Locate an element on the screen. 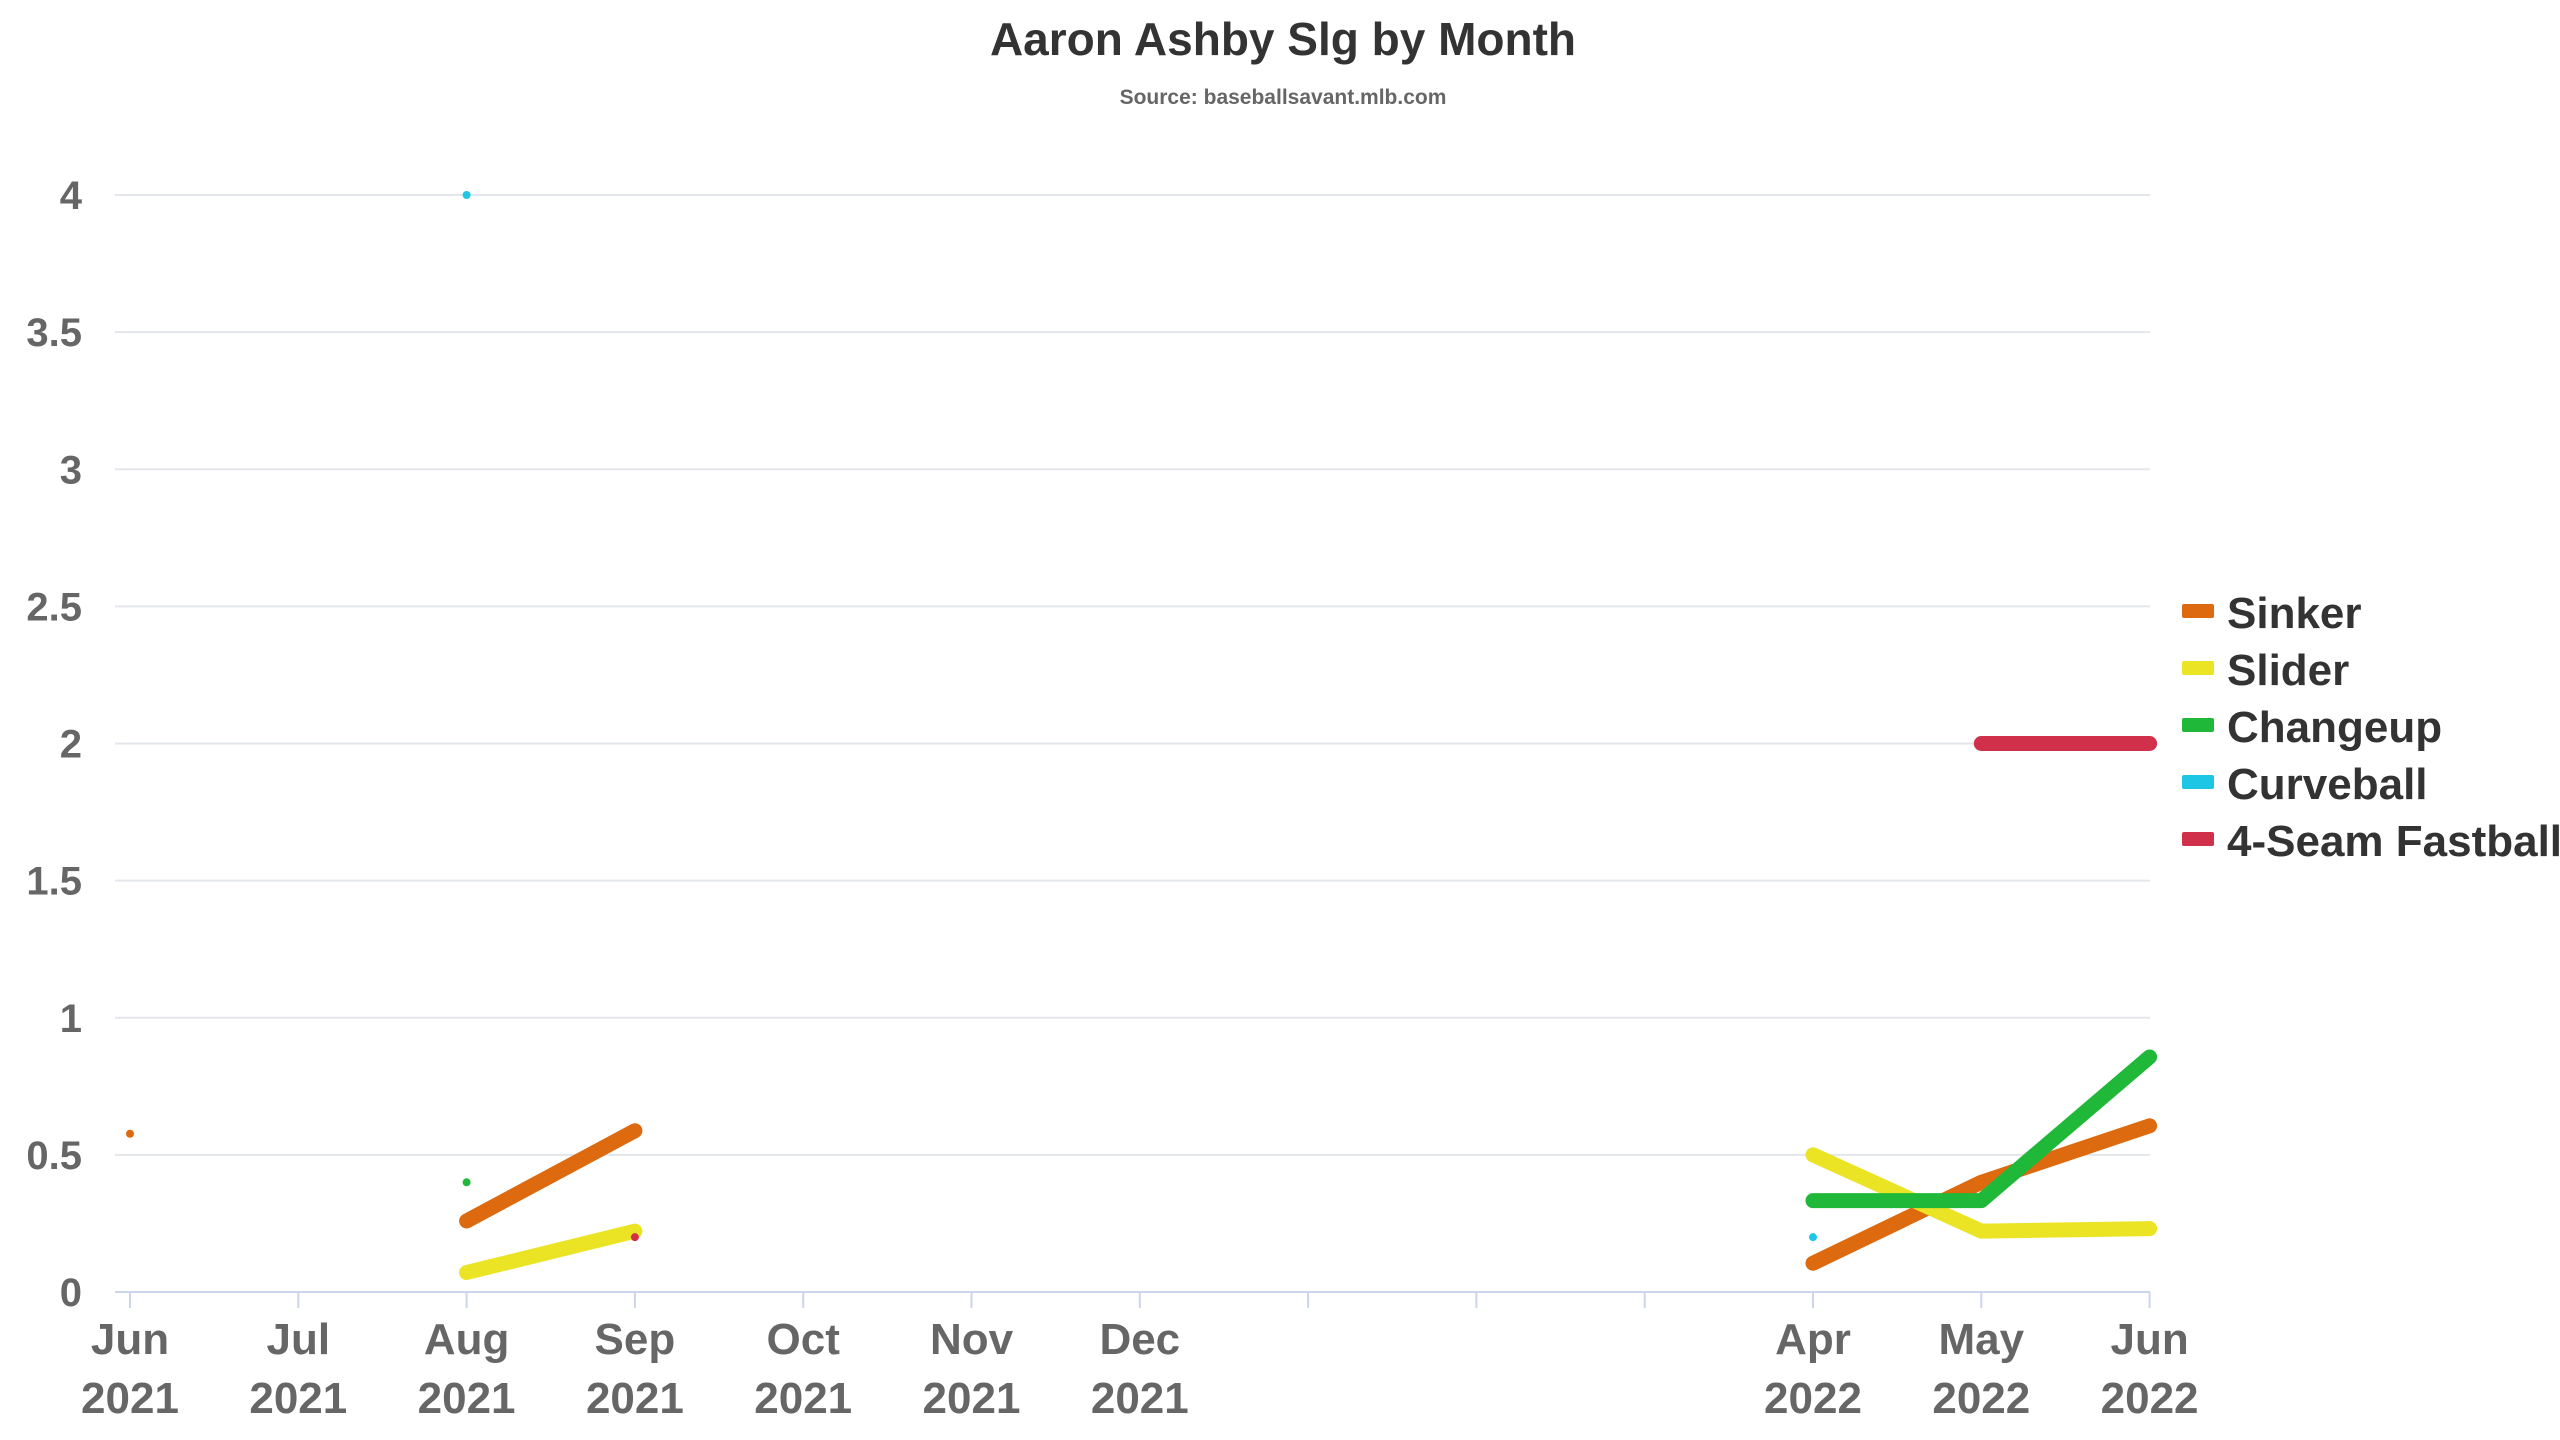 The width and height of the screenshot is (2560, 1440). legend-label-changeup: Changeup is located at coordinates (2334, 727).